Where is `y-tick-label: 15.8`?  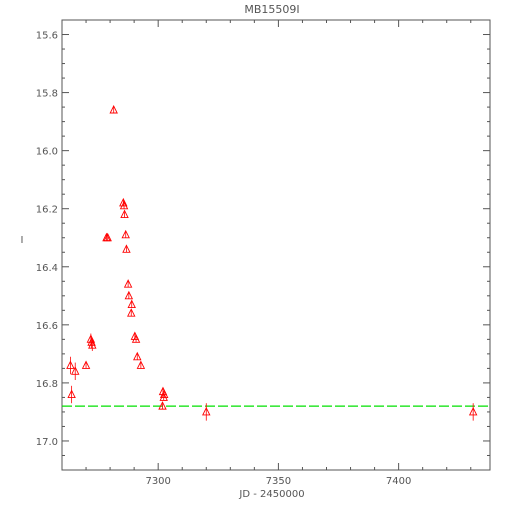
y-tick-label: 15.8 is located at coordinates (47, 94).